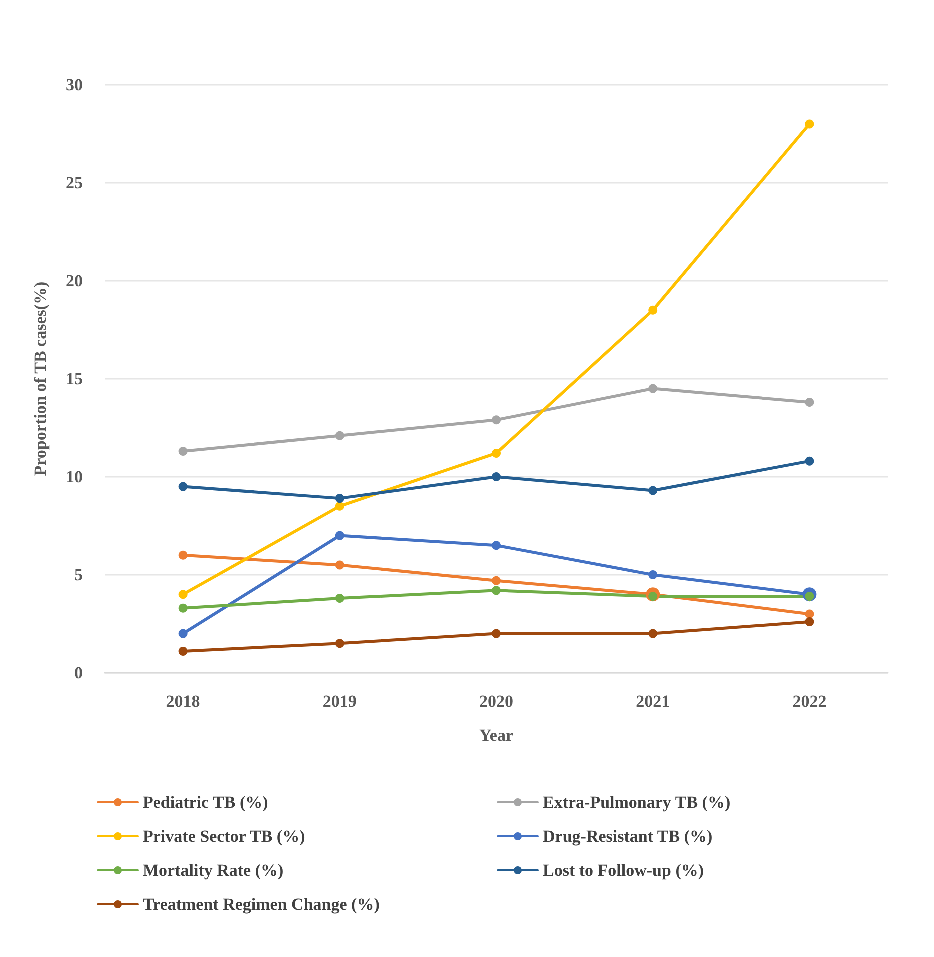 The height and width of the screenshot is (957, 934). Describe the element at coordinates (497, 735) in the screenshot. I see `x-axis-title: Year` at that location.